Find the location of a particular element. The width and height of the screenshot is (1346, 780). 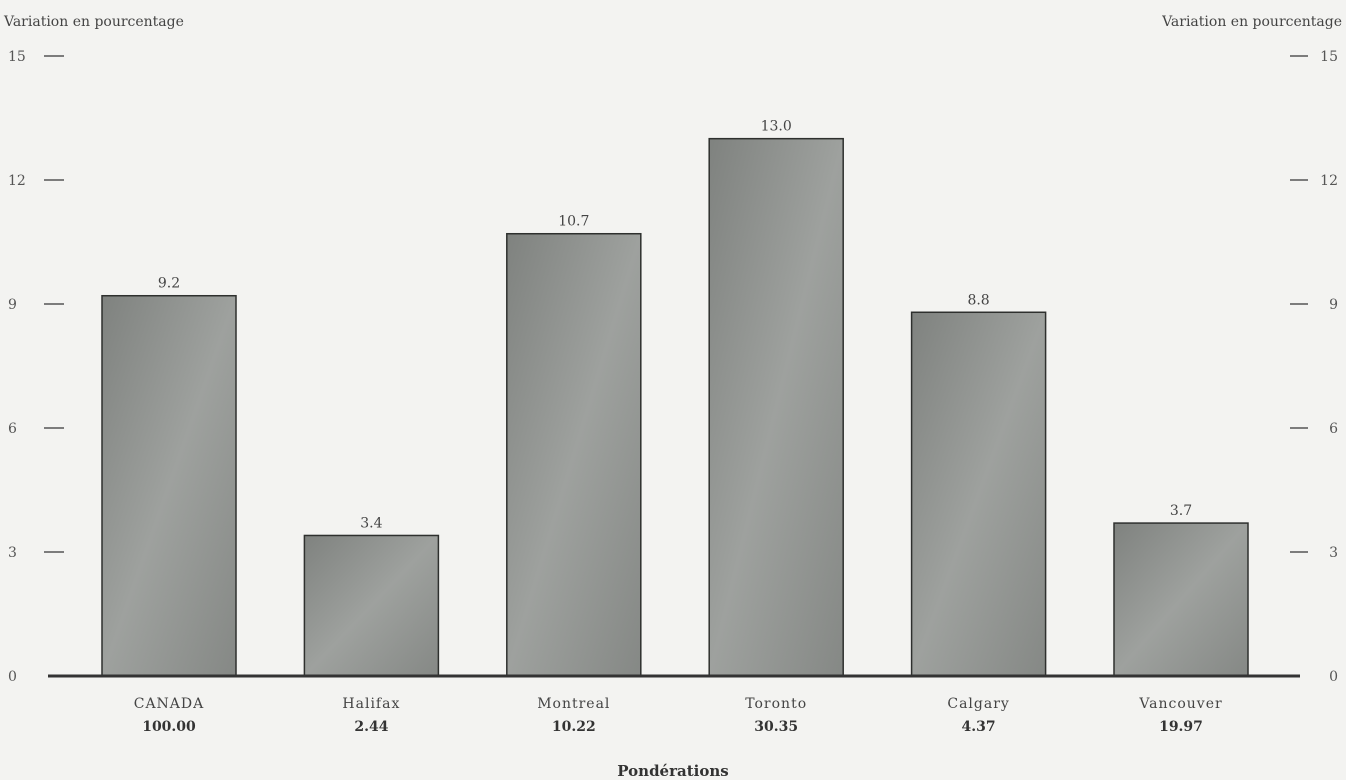

bar-value-label: 10.7 is located at coordinates (573, 222).